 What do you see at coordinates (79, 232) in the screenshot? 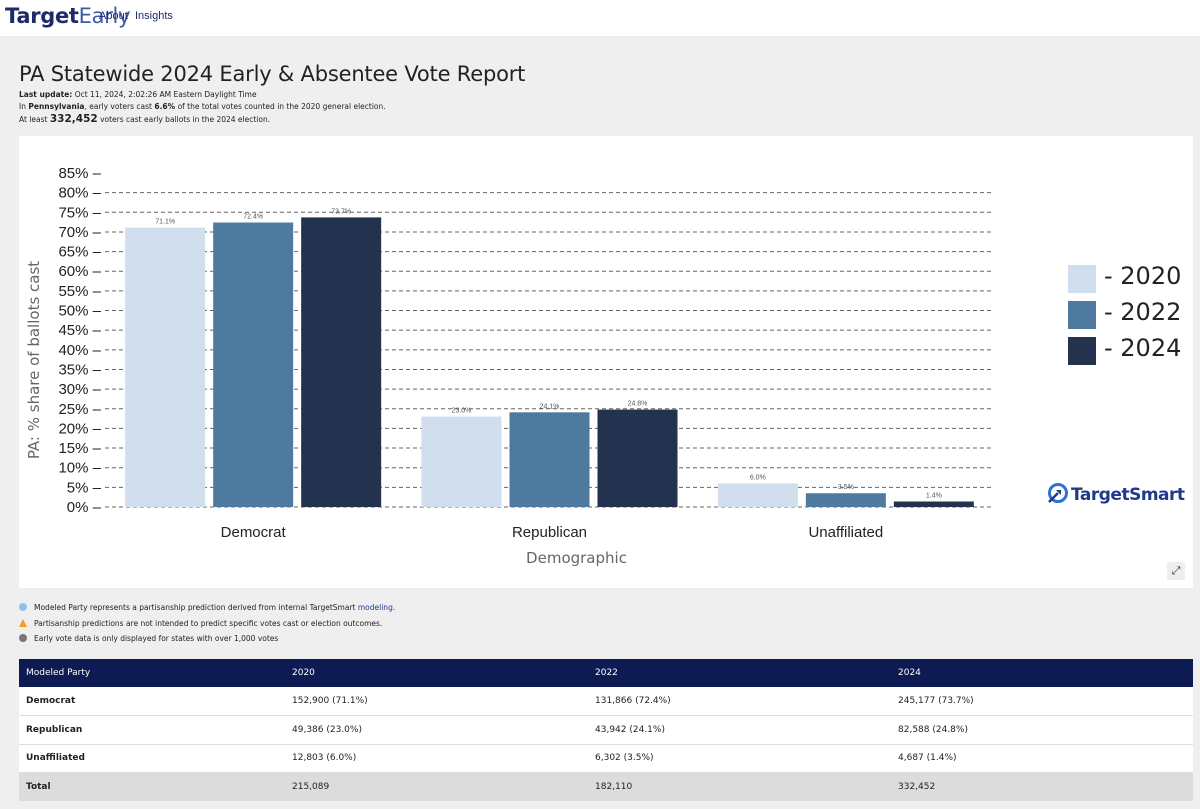
I see `y-tick-label: 70% –` at bounding box center [79, 232].